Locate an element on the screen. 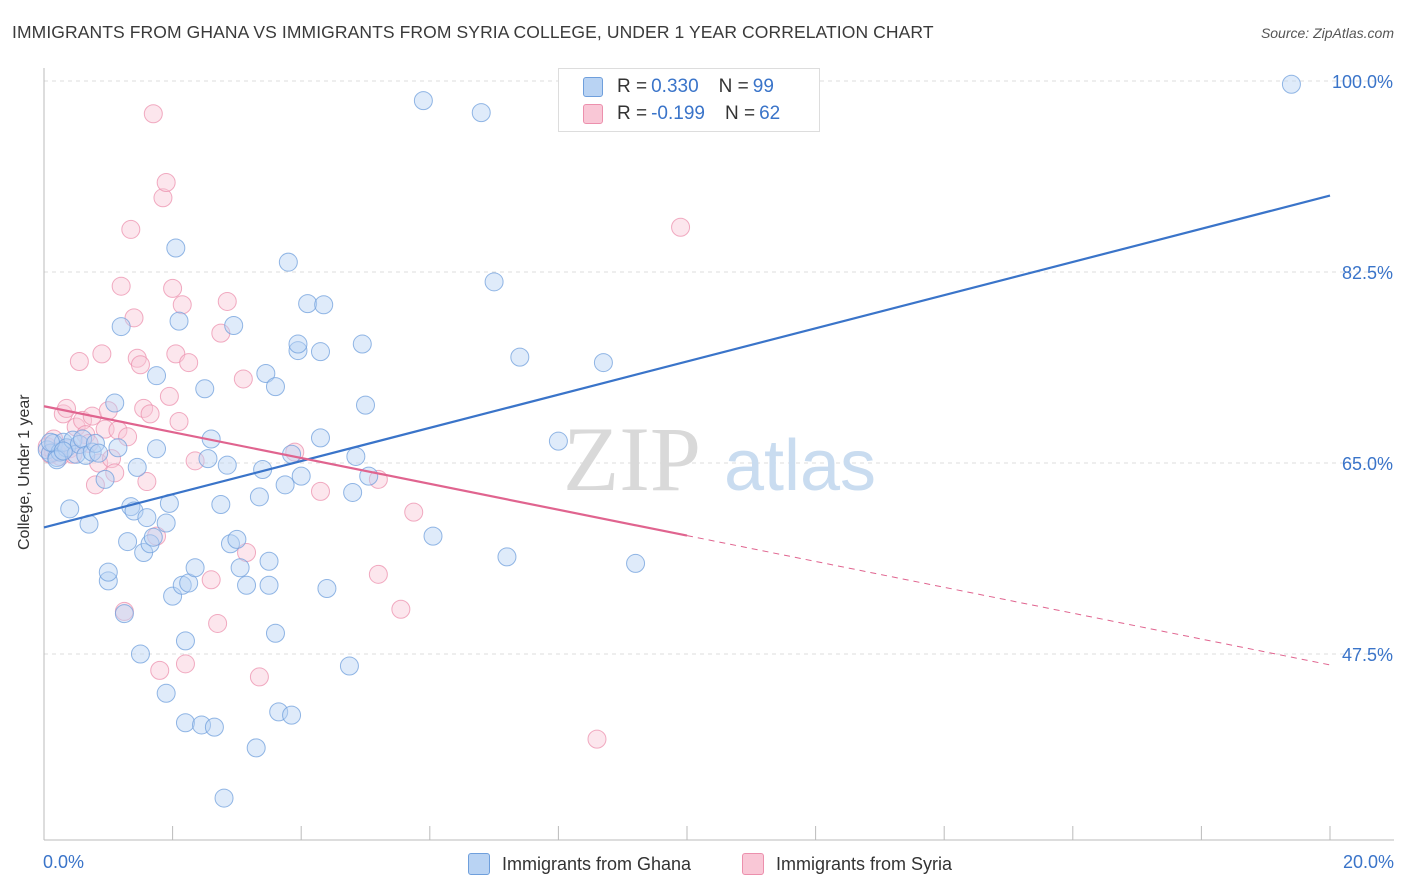 Image resolution: width=1406 pixels, height=892 pixels. legend-label-syria: Immigrants from Syria is located at coordinates (864, 863).